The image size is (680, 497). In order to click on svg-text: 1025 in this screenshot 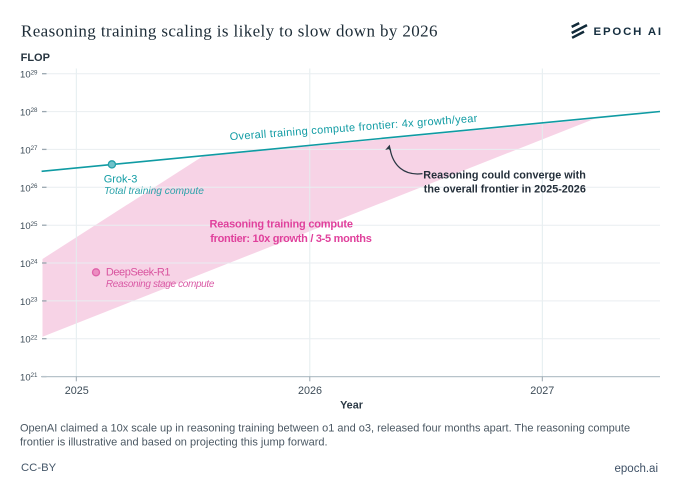, I will do `click(29, 226)`.